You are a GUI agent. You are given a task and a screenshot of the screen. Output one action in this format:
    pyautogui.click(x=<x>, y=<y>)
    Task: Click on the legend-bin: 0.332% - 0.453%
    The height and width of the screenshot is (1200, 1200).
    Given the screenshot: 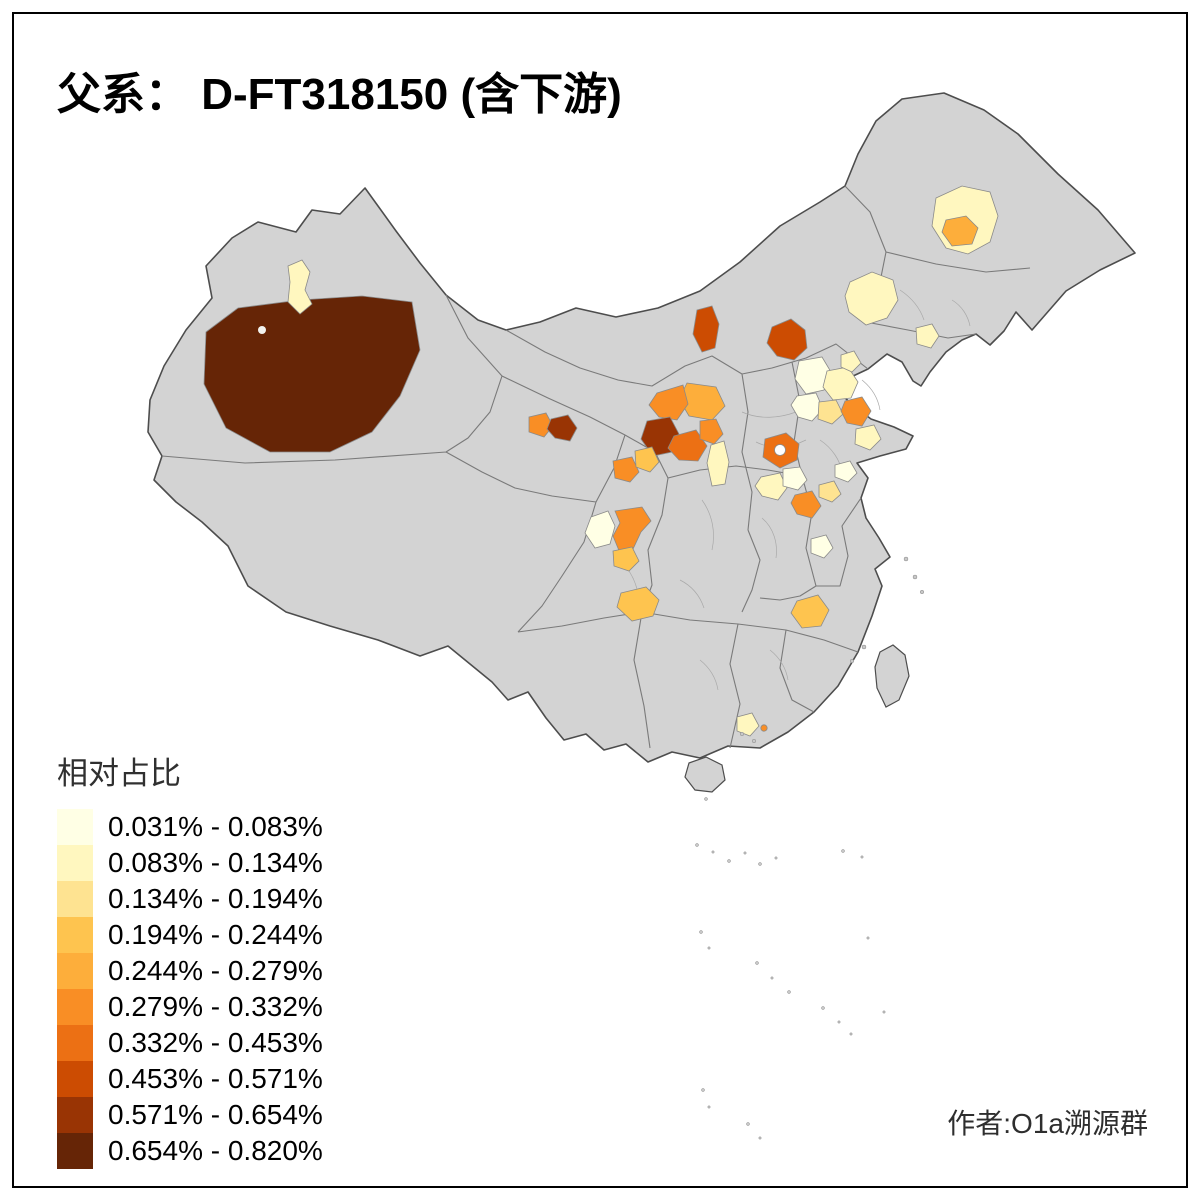 What is the action you would take?
    pyautogui.click(x=190, y=1043)
    